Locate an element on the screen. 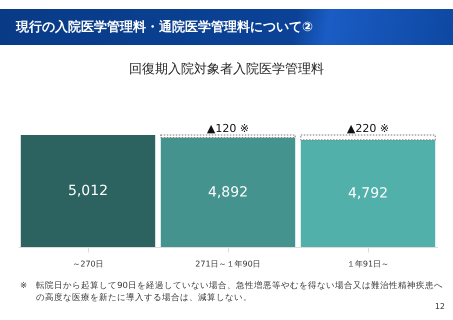 The height and width of the screenshot is (320, 453). data-label: ▲120 ※ is located at coordinates (228, 128).